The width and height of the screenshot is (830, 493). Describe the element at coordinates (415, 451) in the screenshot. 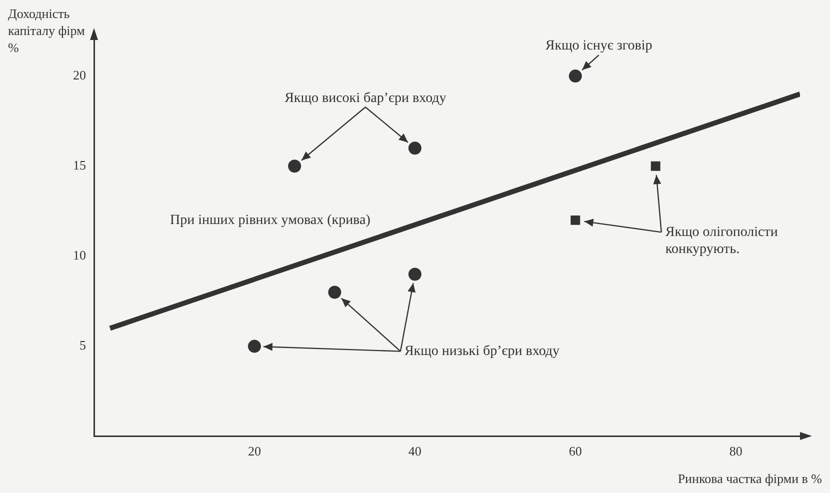

I see `x-tick-label: 40` at that location.